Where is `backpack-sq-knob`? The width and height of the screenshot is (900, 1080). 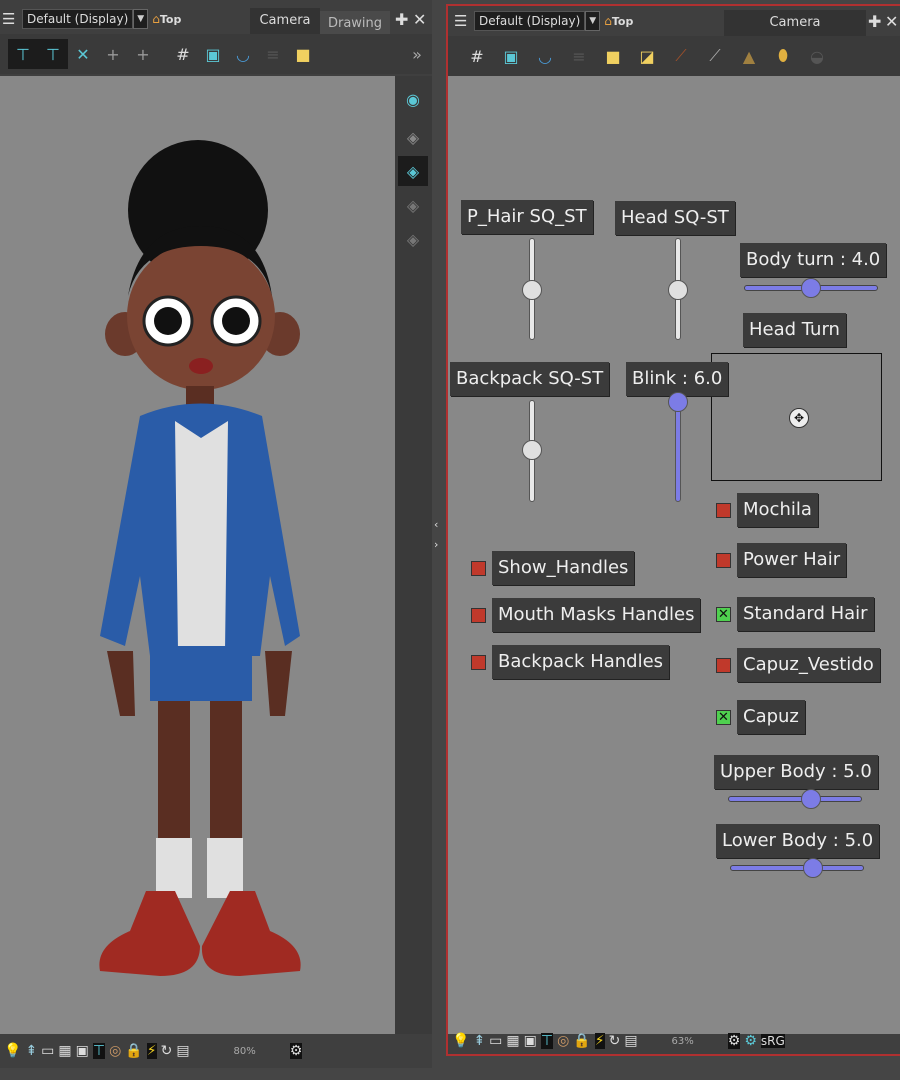
backpack-sq-knob is located at coordinates (532, 450).